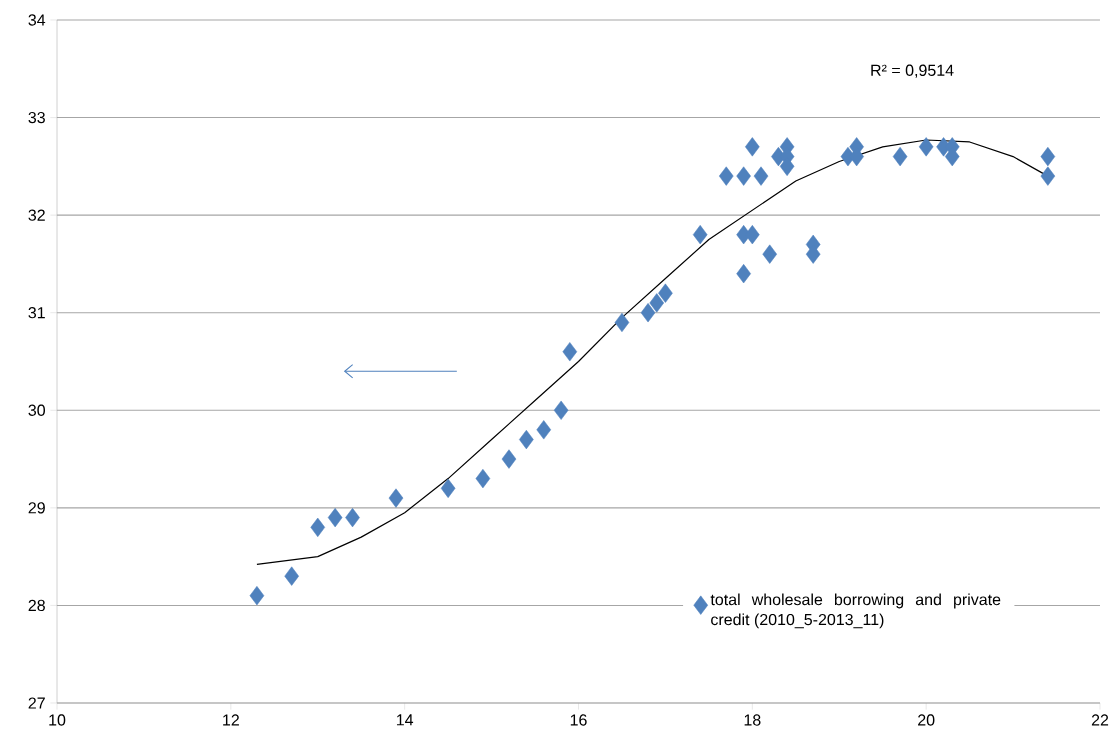  Describe the element at coordinates (36, 313) in the screenshot. I see `y-tick-label: 31` at that location.